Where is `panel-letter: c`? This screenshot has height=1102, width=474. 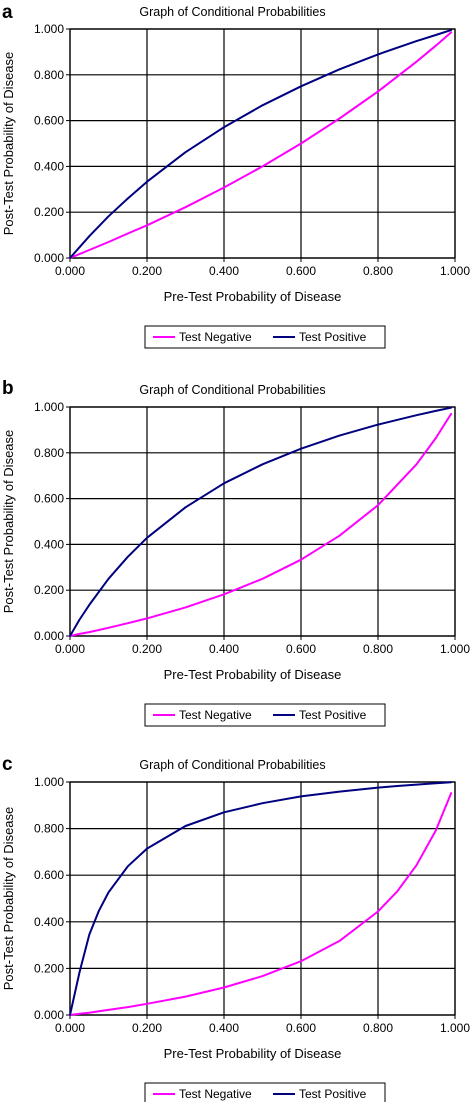 panel-letter: c is located at coordinates (7, 764).